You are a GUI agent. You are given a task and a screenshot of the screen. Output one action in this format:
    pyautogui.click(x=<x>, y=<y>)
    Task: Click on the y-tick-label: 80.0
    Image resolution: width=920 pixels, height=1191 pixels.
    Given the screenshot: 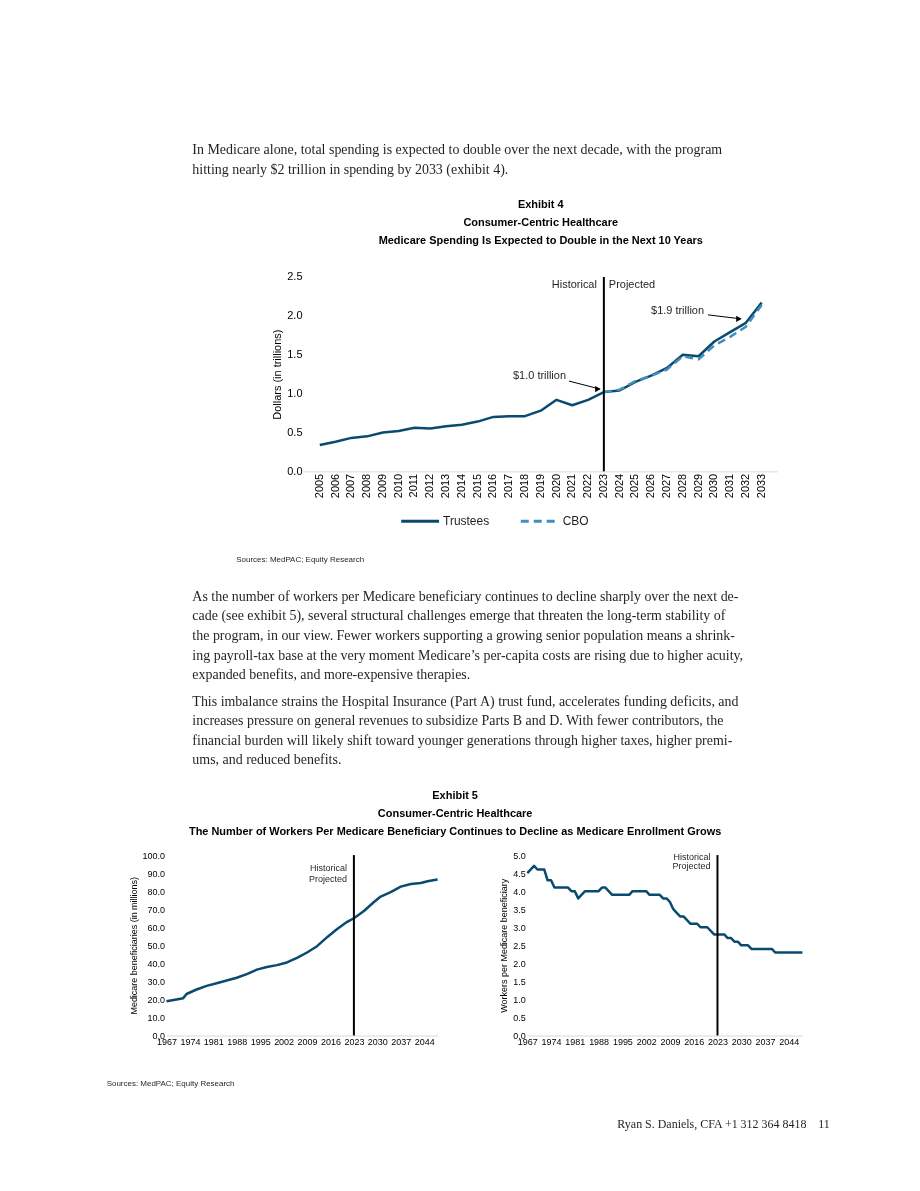 What is the action you would take?
    pyautogui.click(x=156, y=891)
    